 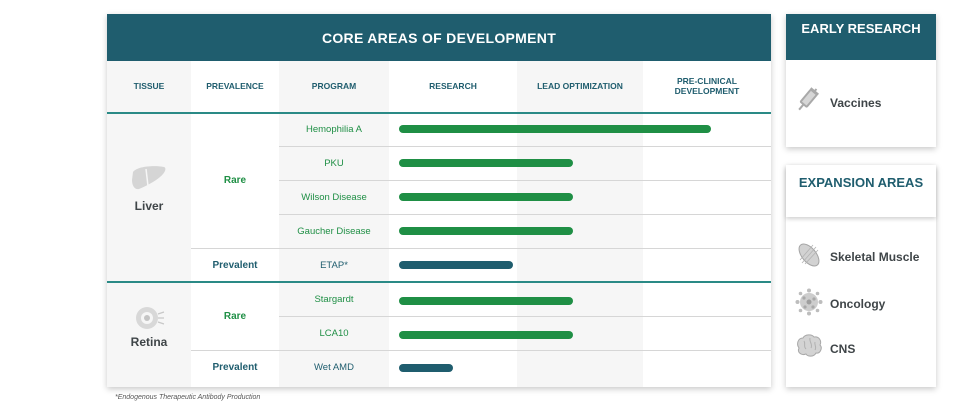 What do you see at coordinates (334, 265) in the screenshot?
I see `program-label: ETAP*` at bounding box center [334, 265].